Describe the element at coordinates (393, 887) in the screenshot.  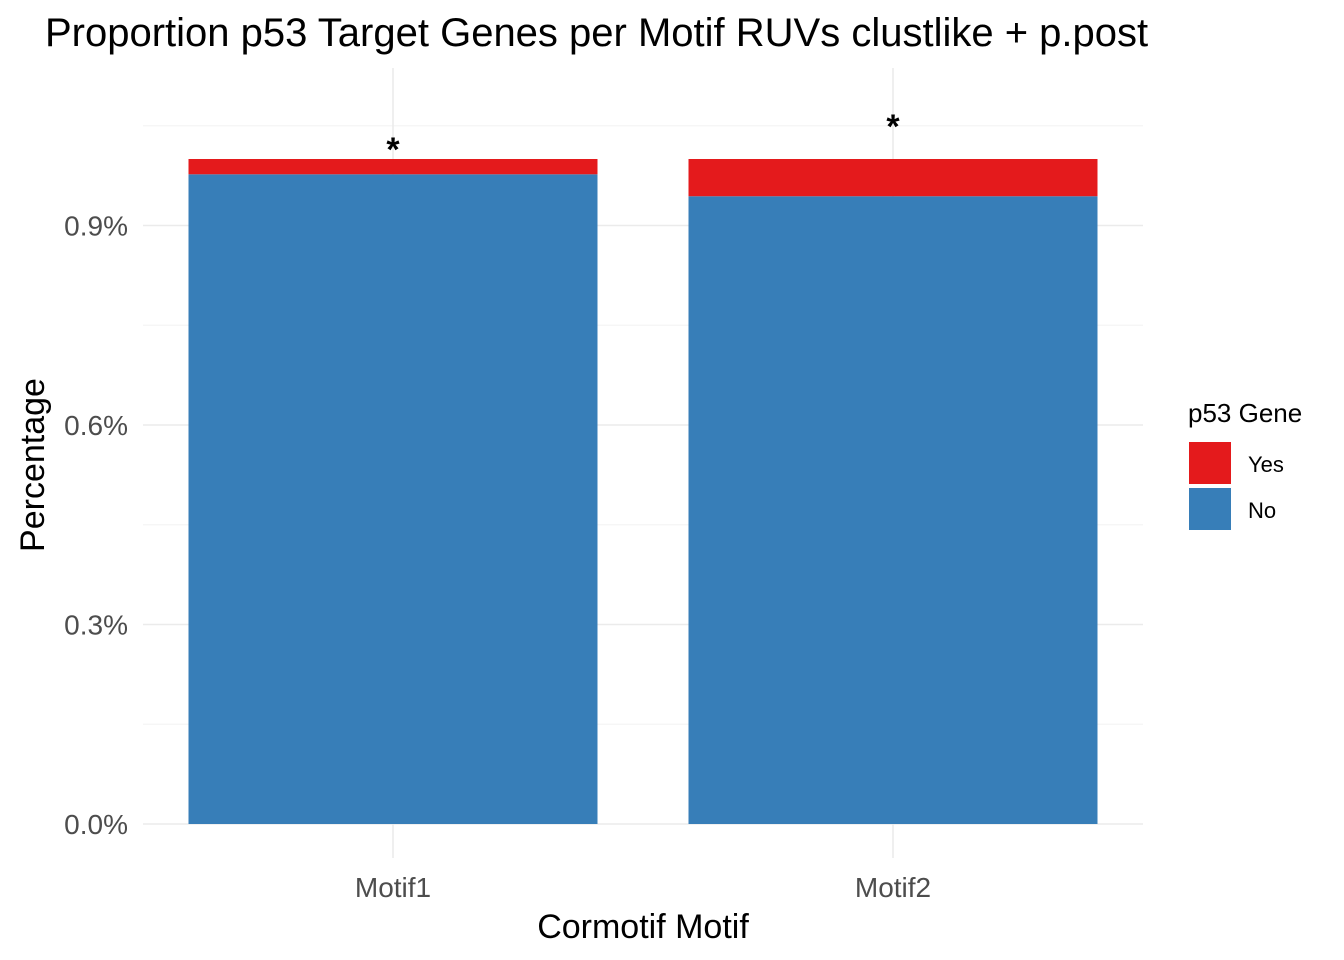
I see `x-tick-label: Motif1` at that location.